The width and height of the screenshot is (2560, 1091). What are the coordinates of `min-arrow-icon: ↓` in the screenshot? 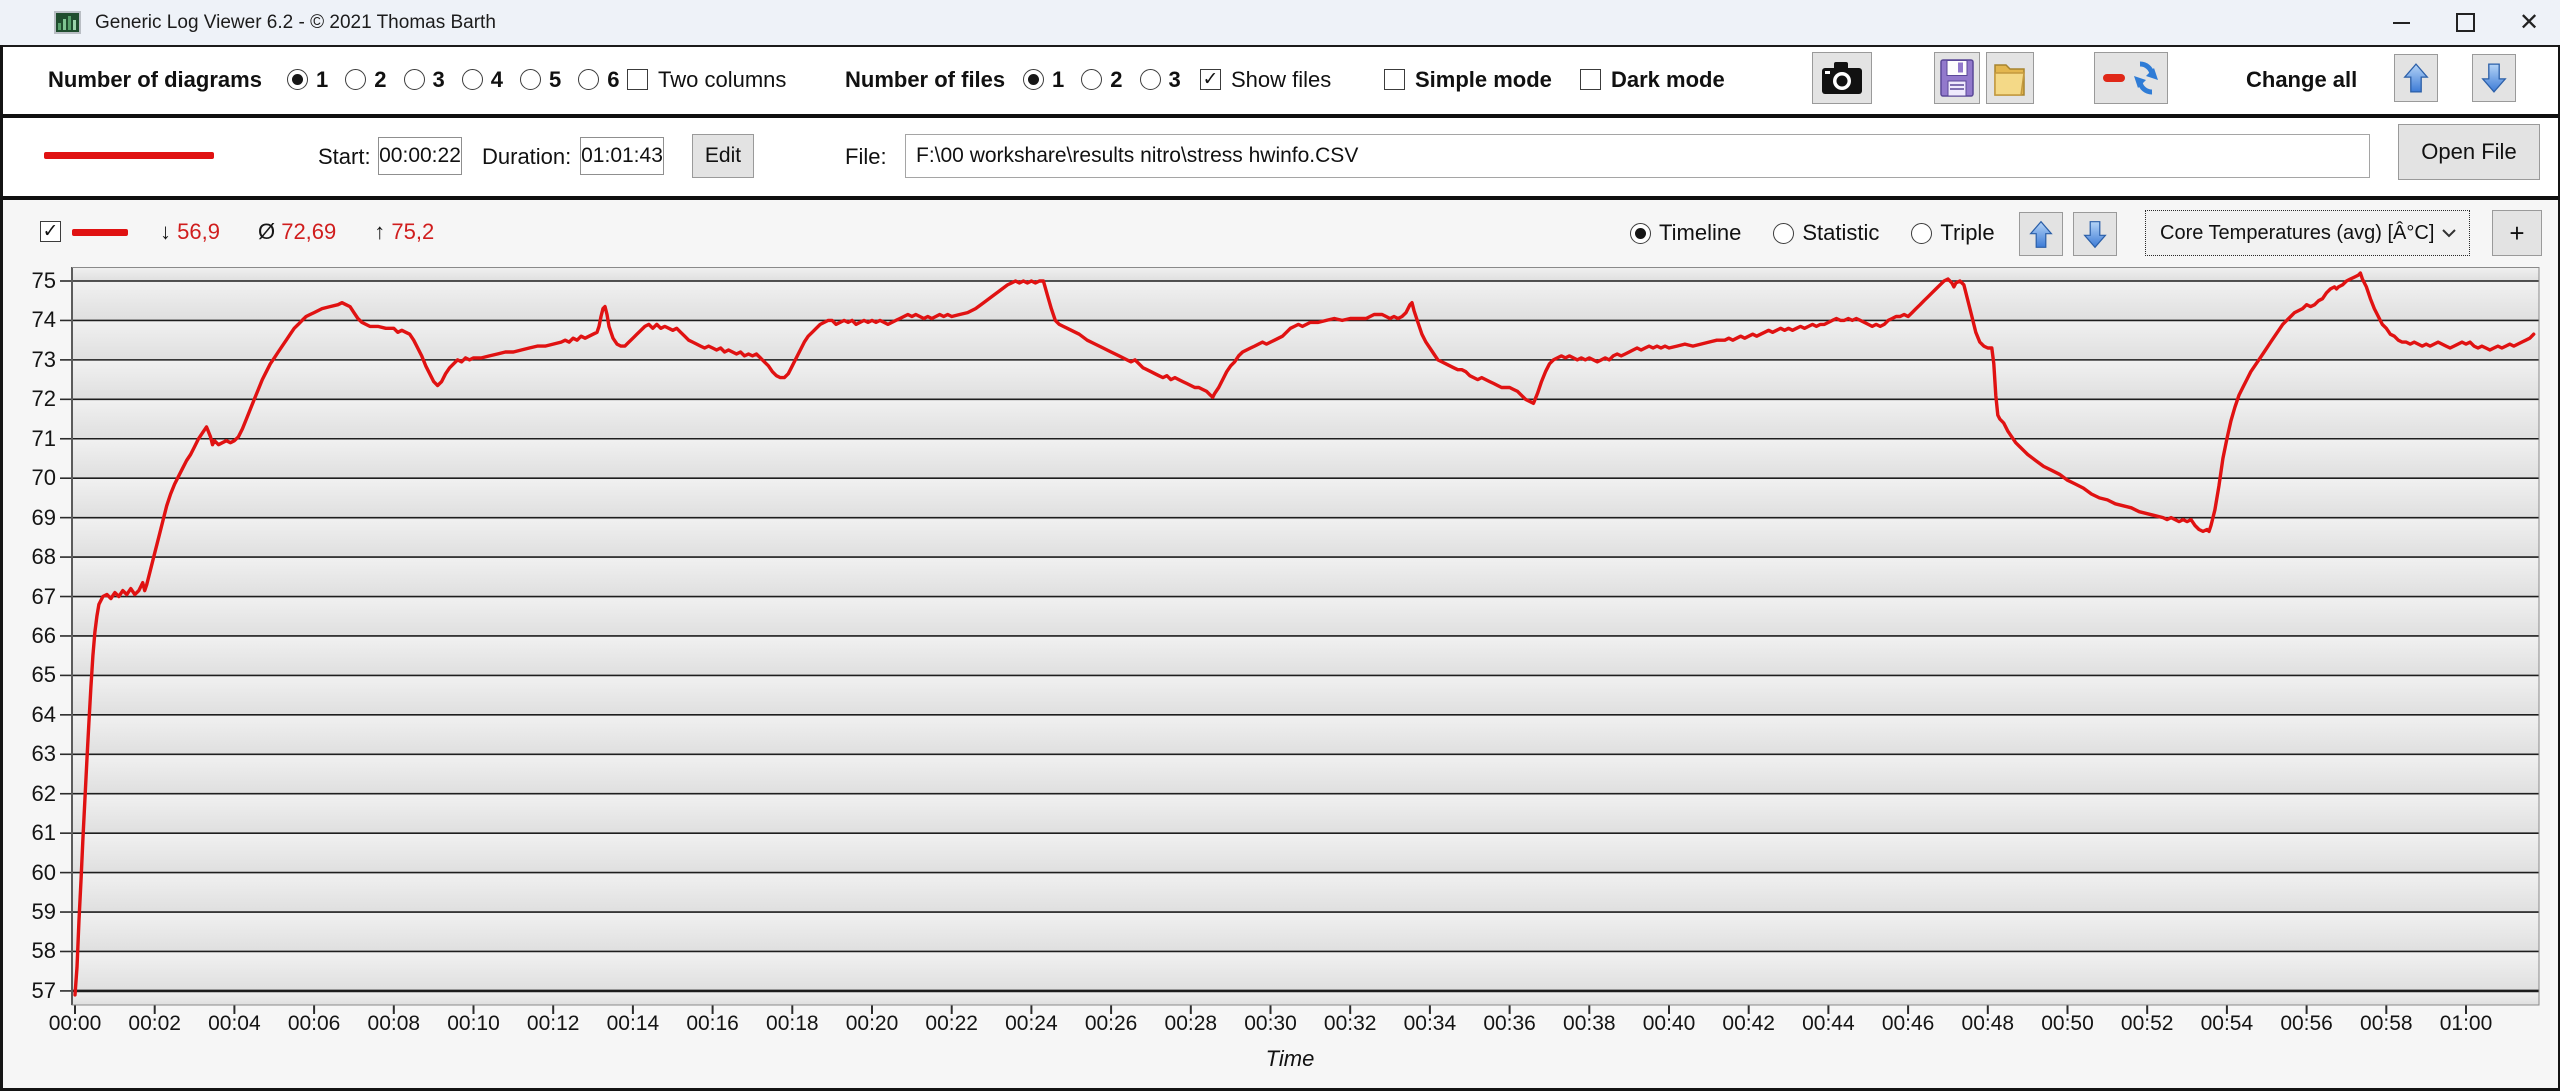 It's located at (165, 231).